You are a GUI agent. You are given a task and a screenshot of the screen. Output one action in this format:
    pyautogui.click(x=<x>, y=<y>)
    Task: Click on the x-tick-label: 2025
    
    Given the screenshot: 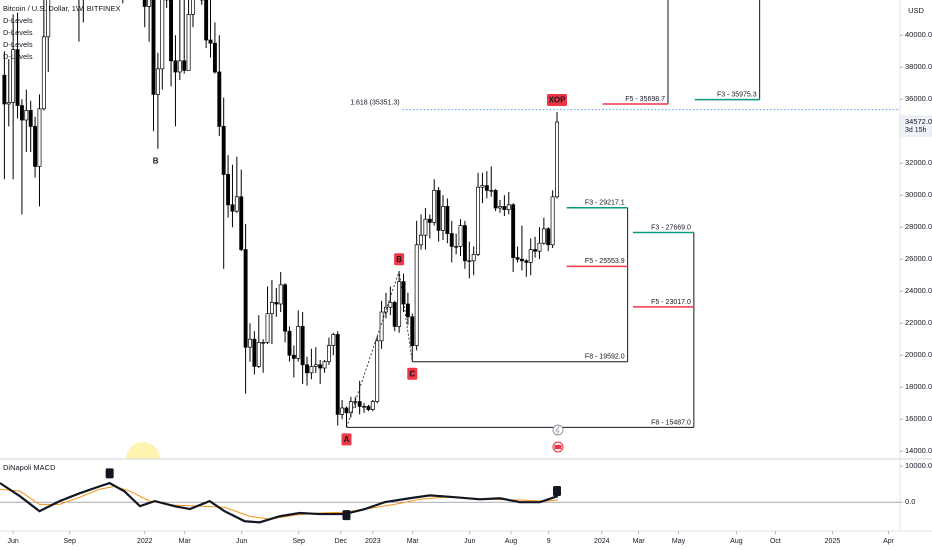 What is the action you would take?
    pyautogui.click(x=833, y=541)
    